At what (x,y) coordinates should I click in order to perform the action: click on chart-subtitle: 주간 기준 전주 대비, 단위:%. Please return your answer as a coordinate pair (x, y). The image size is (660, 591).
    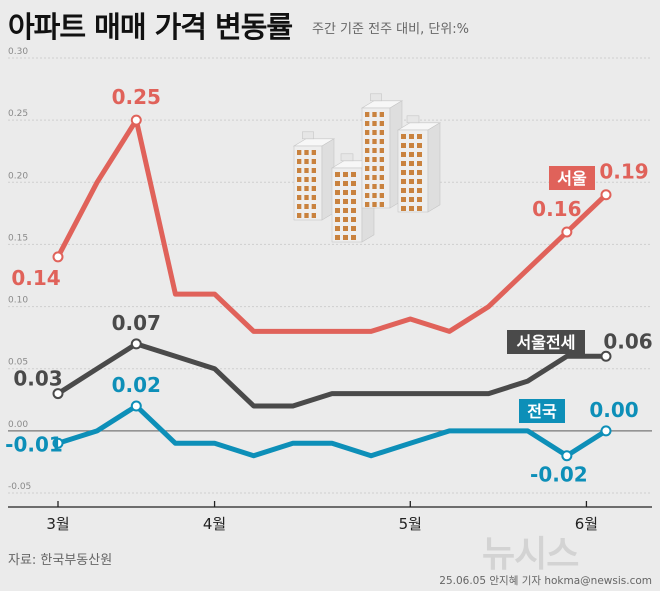
    Looking at the image, I should click on (390, 29).